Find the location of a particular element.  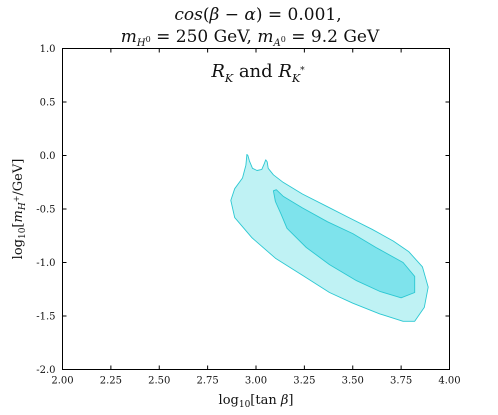

x-tick-label: 2.75 is located at coordinates (207, 381).